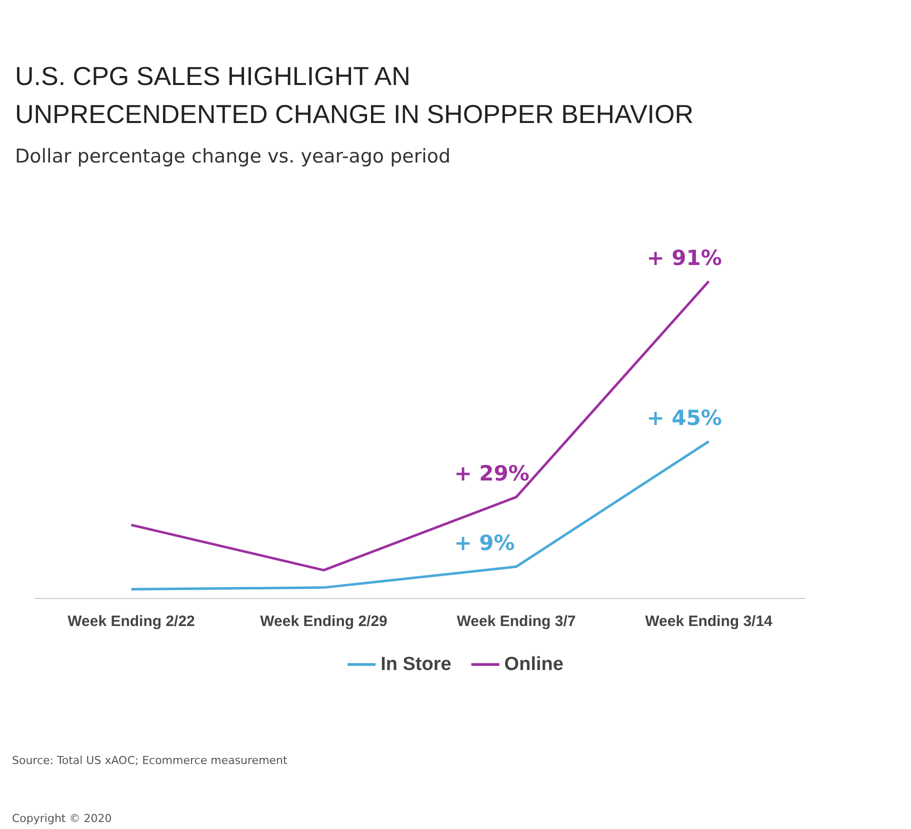 The image size is (911, 829). I want to click on text: Copyright © 2020, so click(62, 818).